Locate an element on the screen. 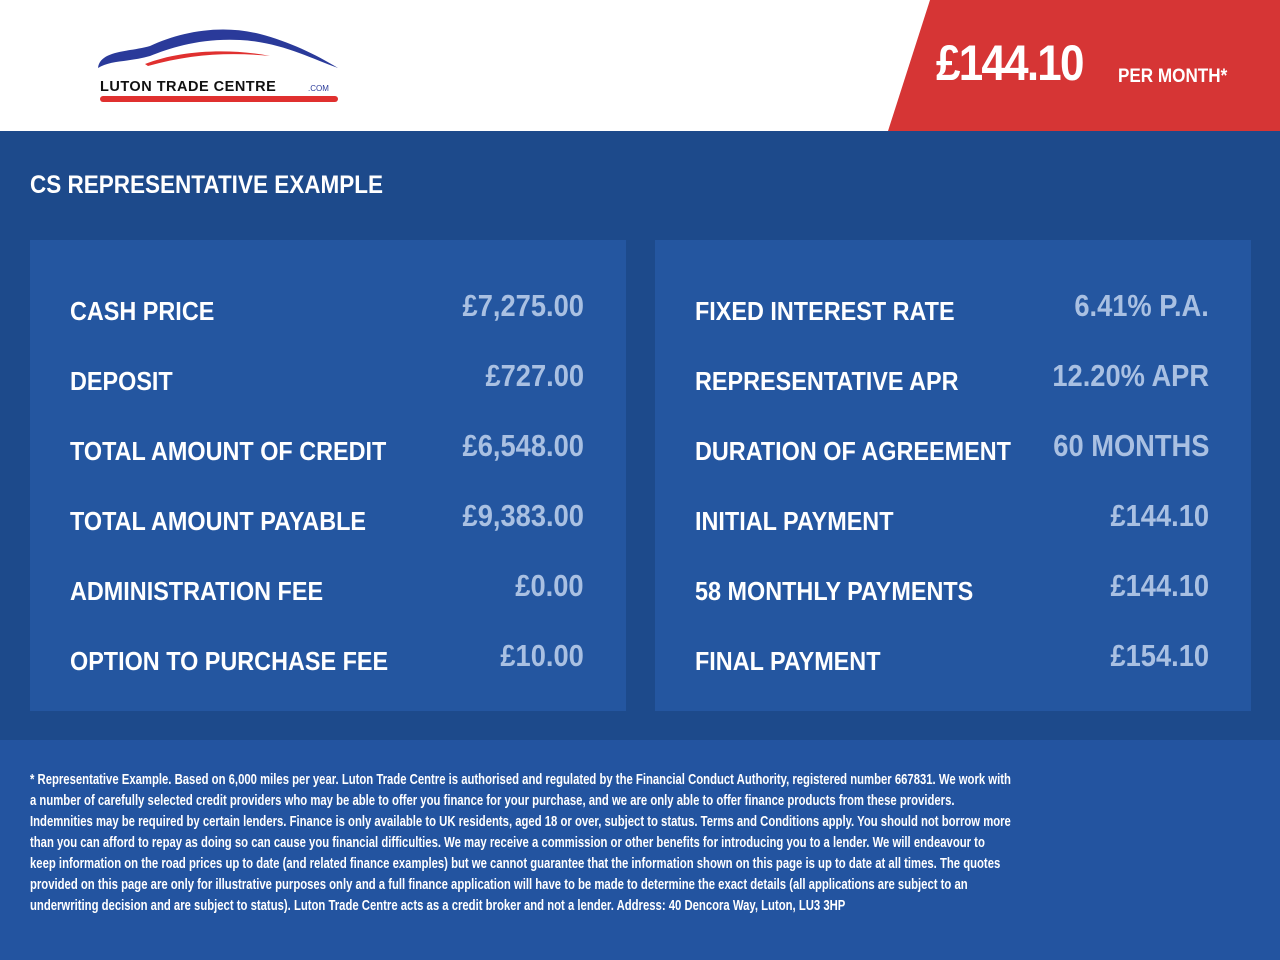  price-suffix: PER MONTH* is located at coordinates (1173, 76).